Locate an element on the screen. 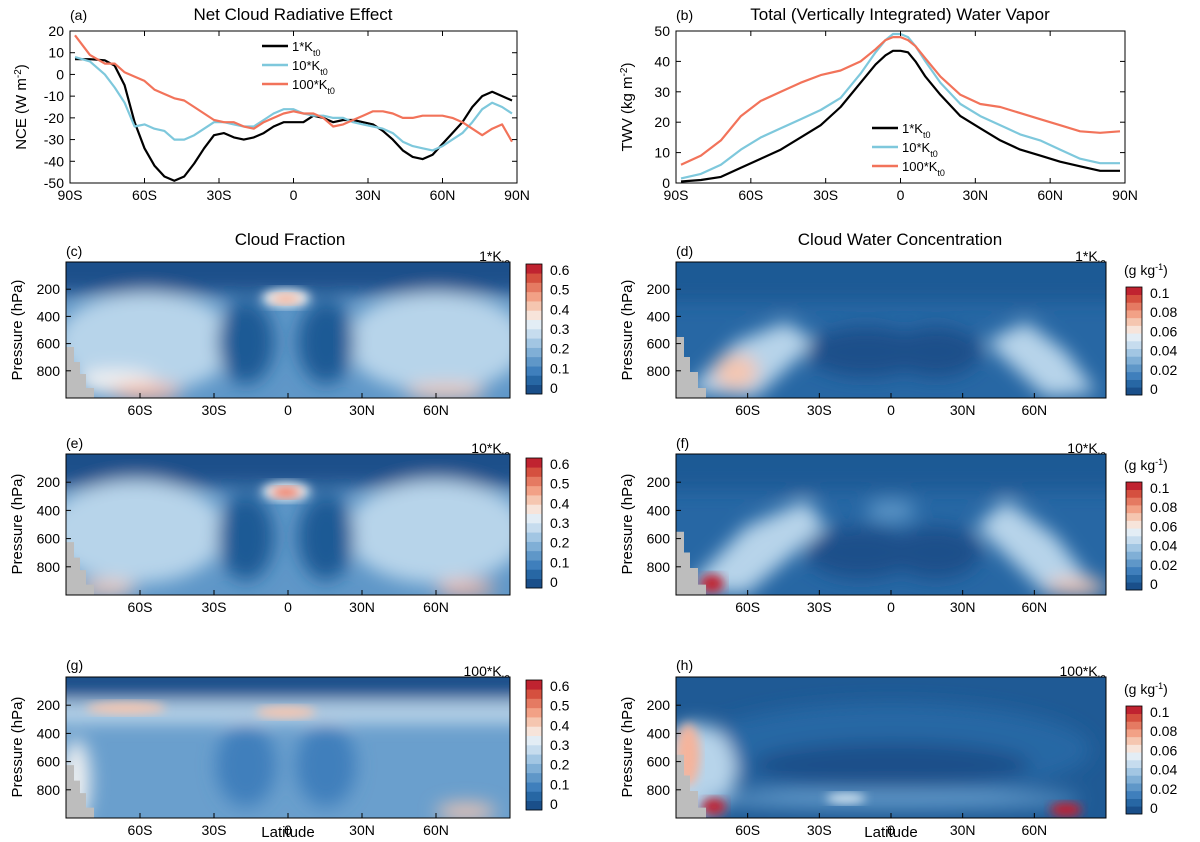 This screenshot has height=842, width=1200. colorbar-label: 0.06 is located at coordinates (1163, 750).